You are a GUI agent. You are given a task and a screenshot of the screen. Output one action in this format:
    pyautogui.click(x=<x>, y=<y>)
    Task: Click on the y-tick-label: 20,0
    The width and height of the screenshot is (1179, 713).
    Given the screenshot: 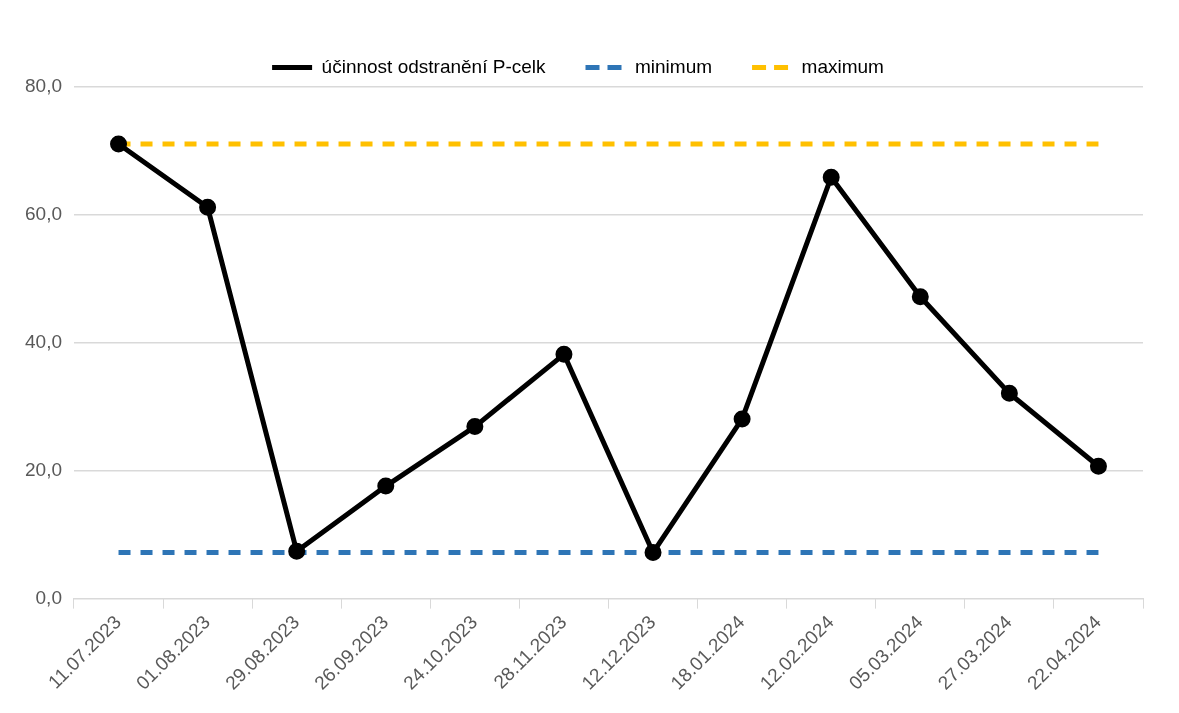 What is the action you would take?
    pyautogui.click(x=43, y=469)
    